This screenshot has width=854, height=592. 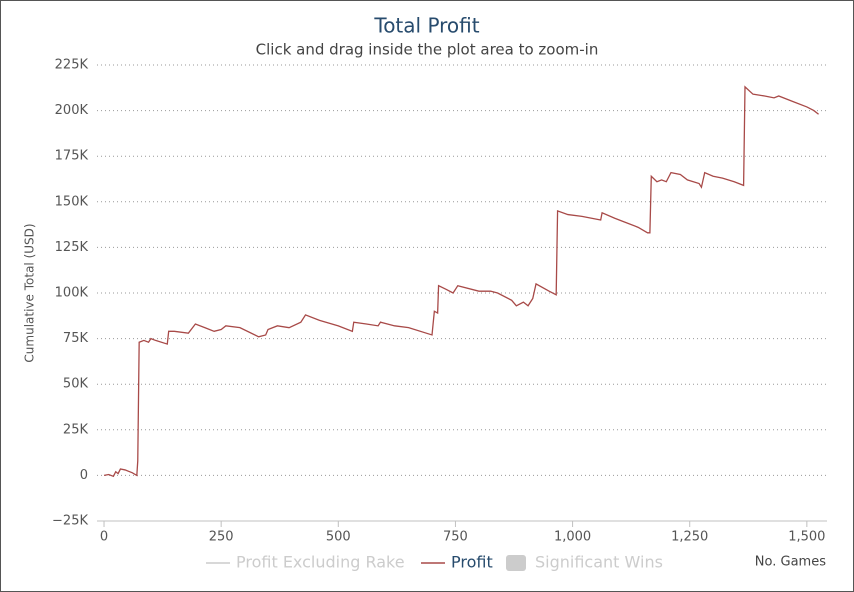 What do you see at coordinates (455, 537) in the screenshot?
I see `x-tick-label: 750` at bounding box center [455, 537].